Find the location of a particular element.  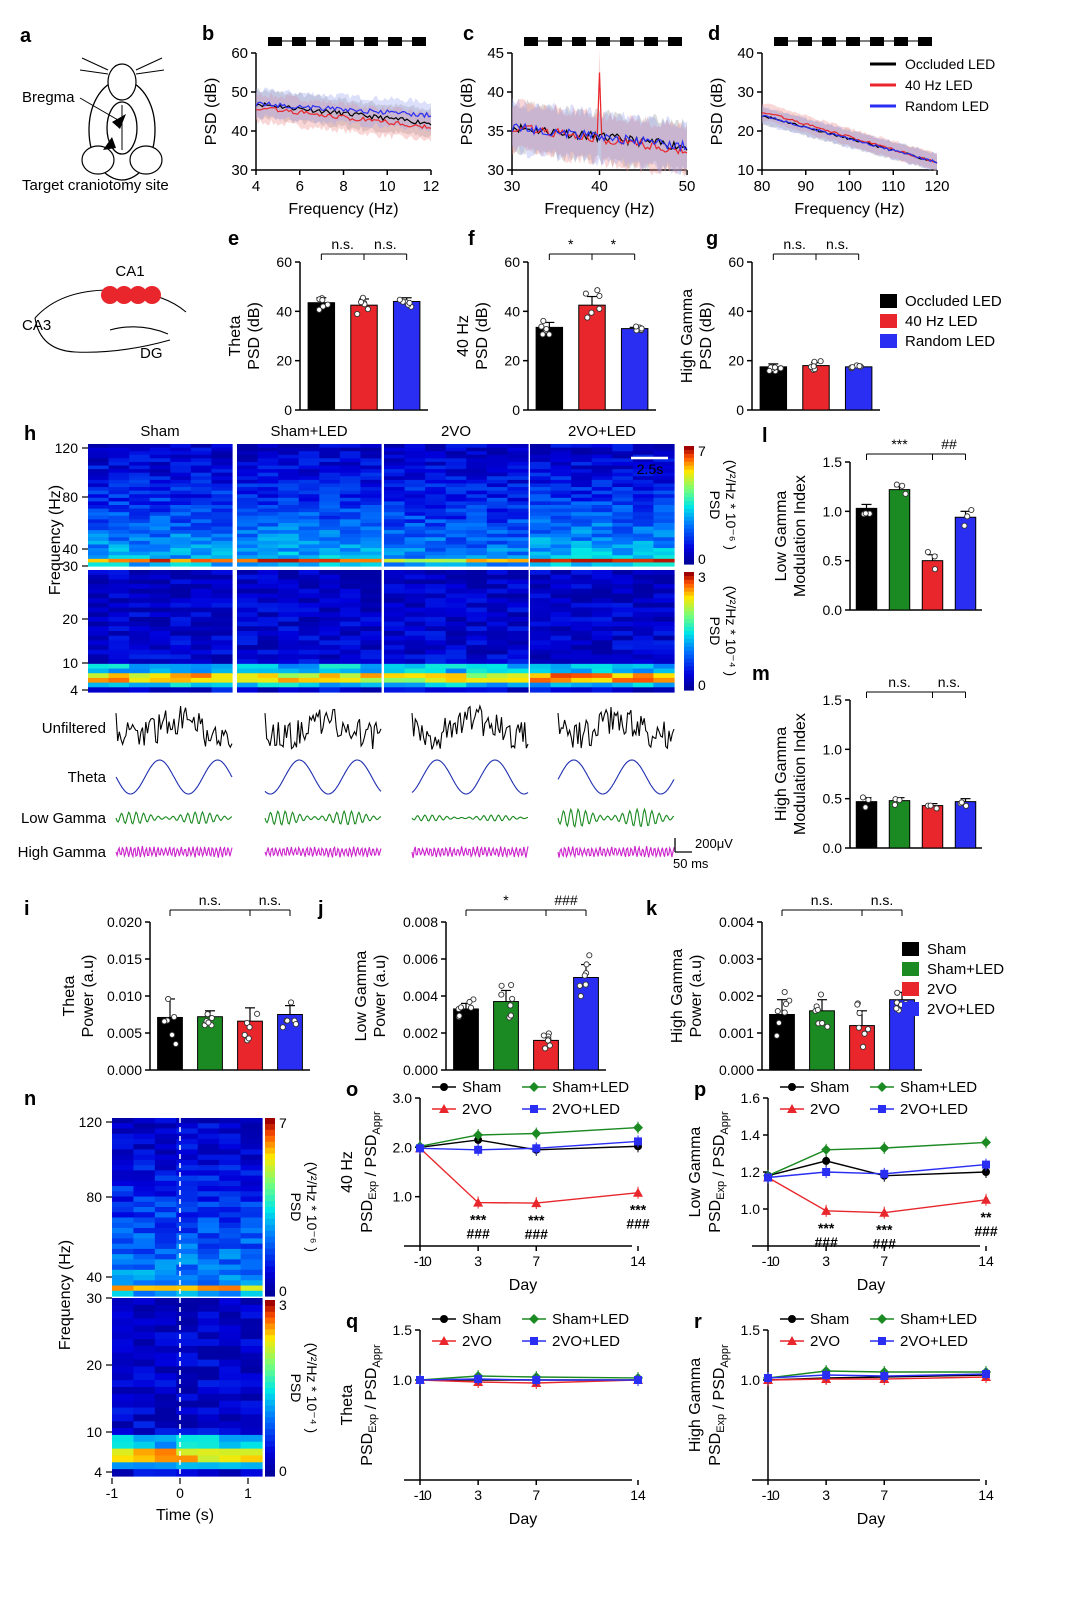

legend-label: 2VO+LED is located at coordinates (961, 1009).